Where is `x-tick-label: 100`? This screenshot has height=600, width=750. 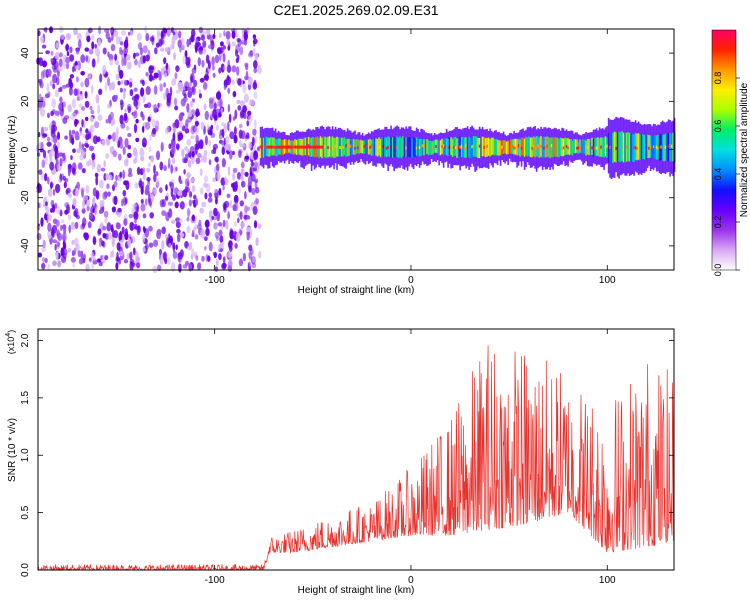 x-tick-label: 100 is located at coordinates (607, 280).